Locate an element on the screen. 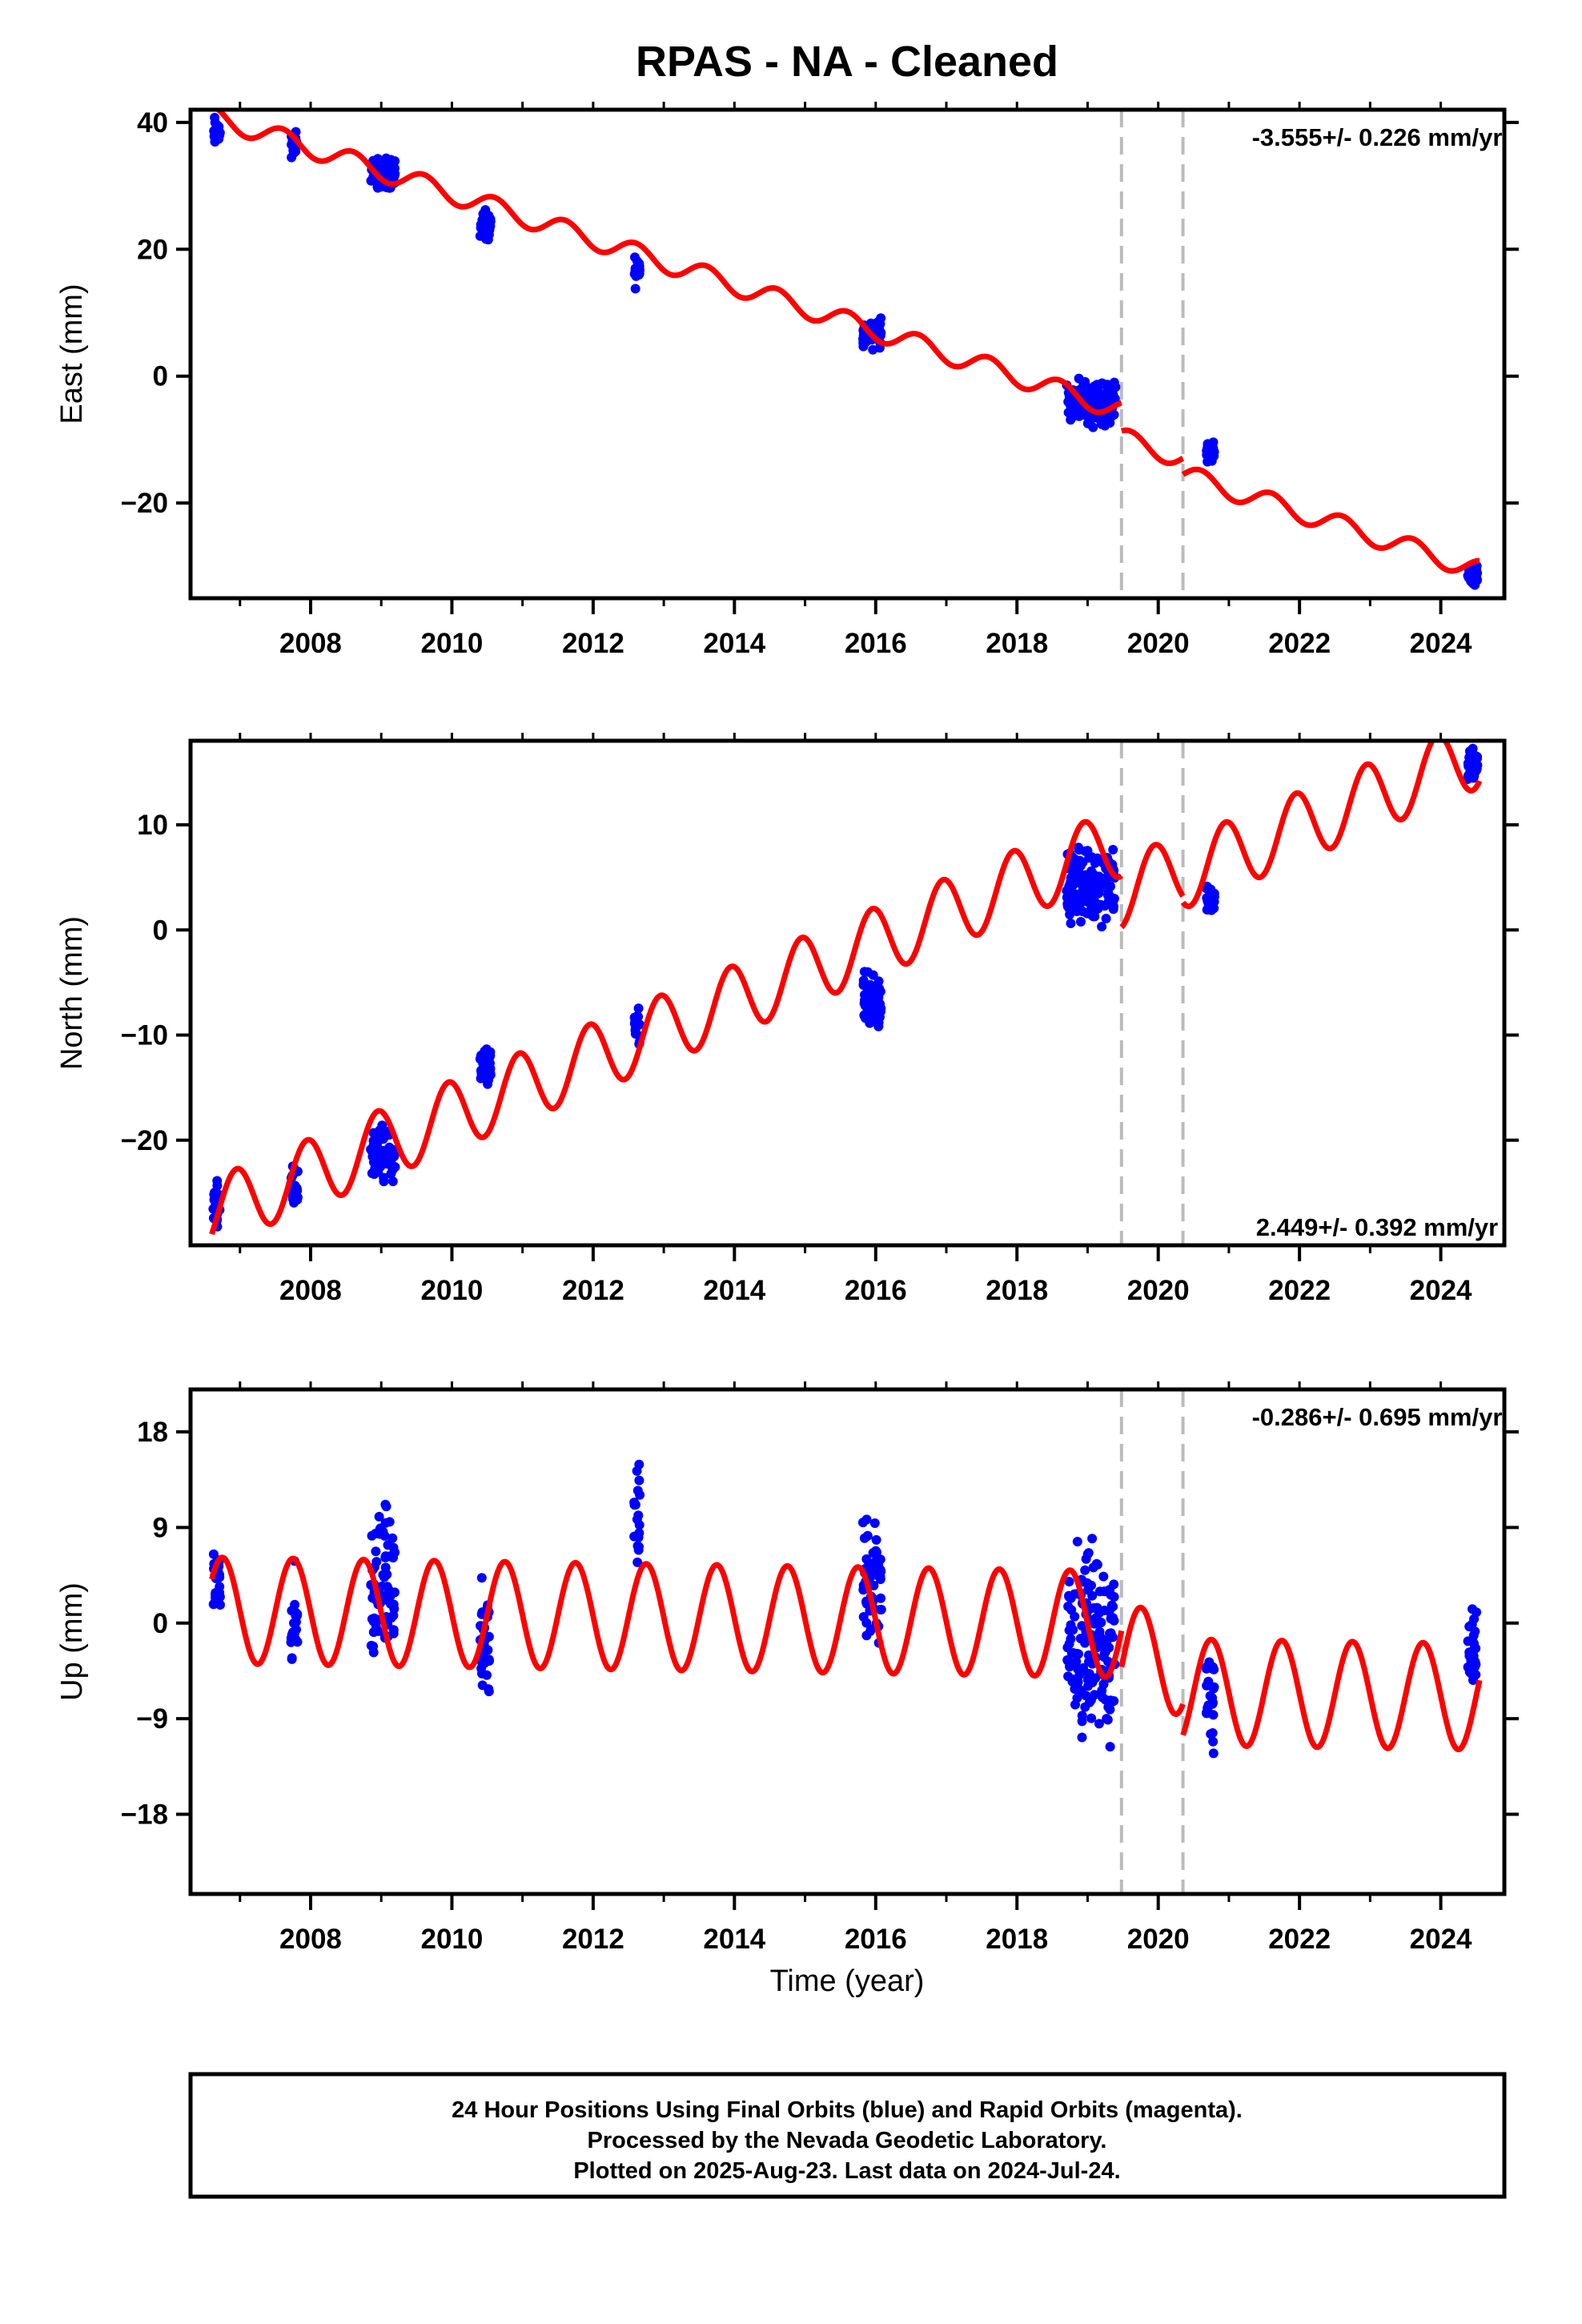 The width and height of the screenshot is (1582, 2324). model-line is located at coordinates (846, 1653).